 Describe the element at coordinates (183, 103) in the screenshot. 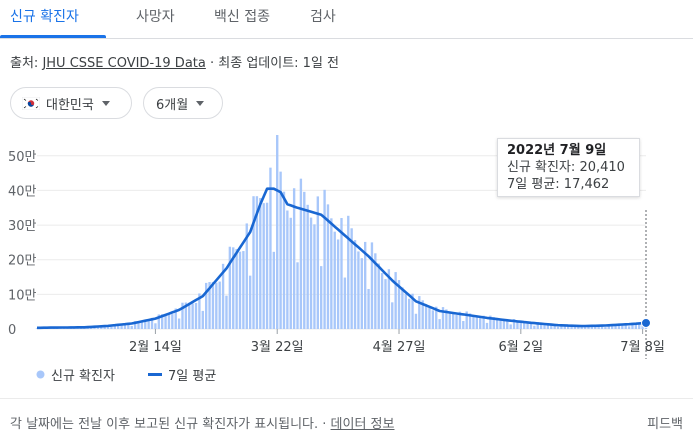

I see `period-dropdown: 6개월` at that location.